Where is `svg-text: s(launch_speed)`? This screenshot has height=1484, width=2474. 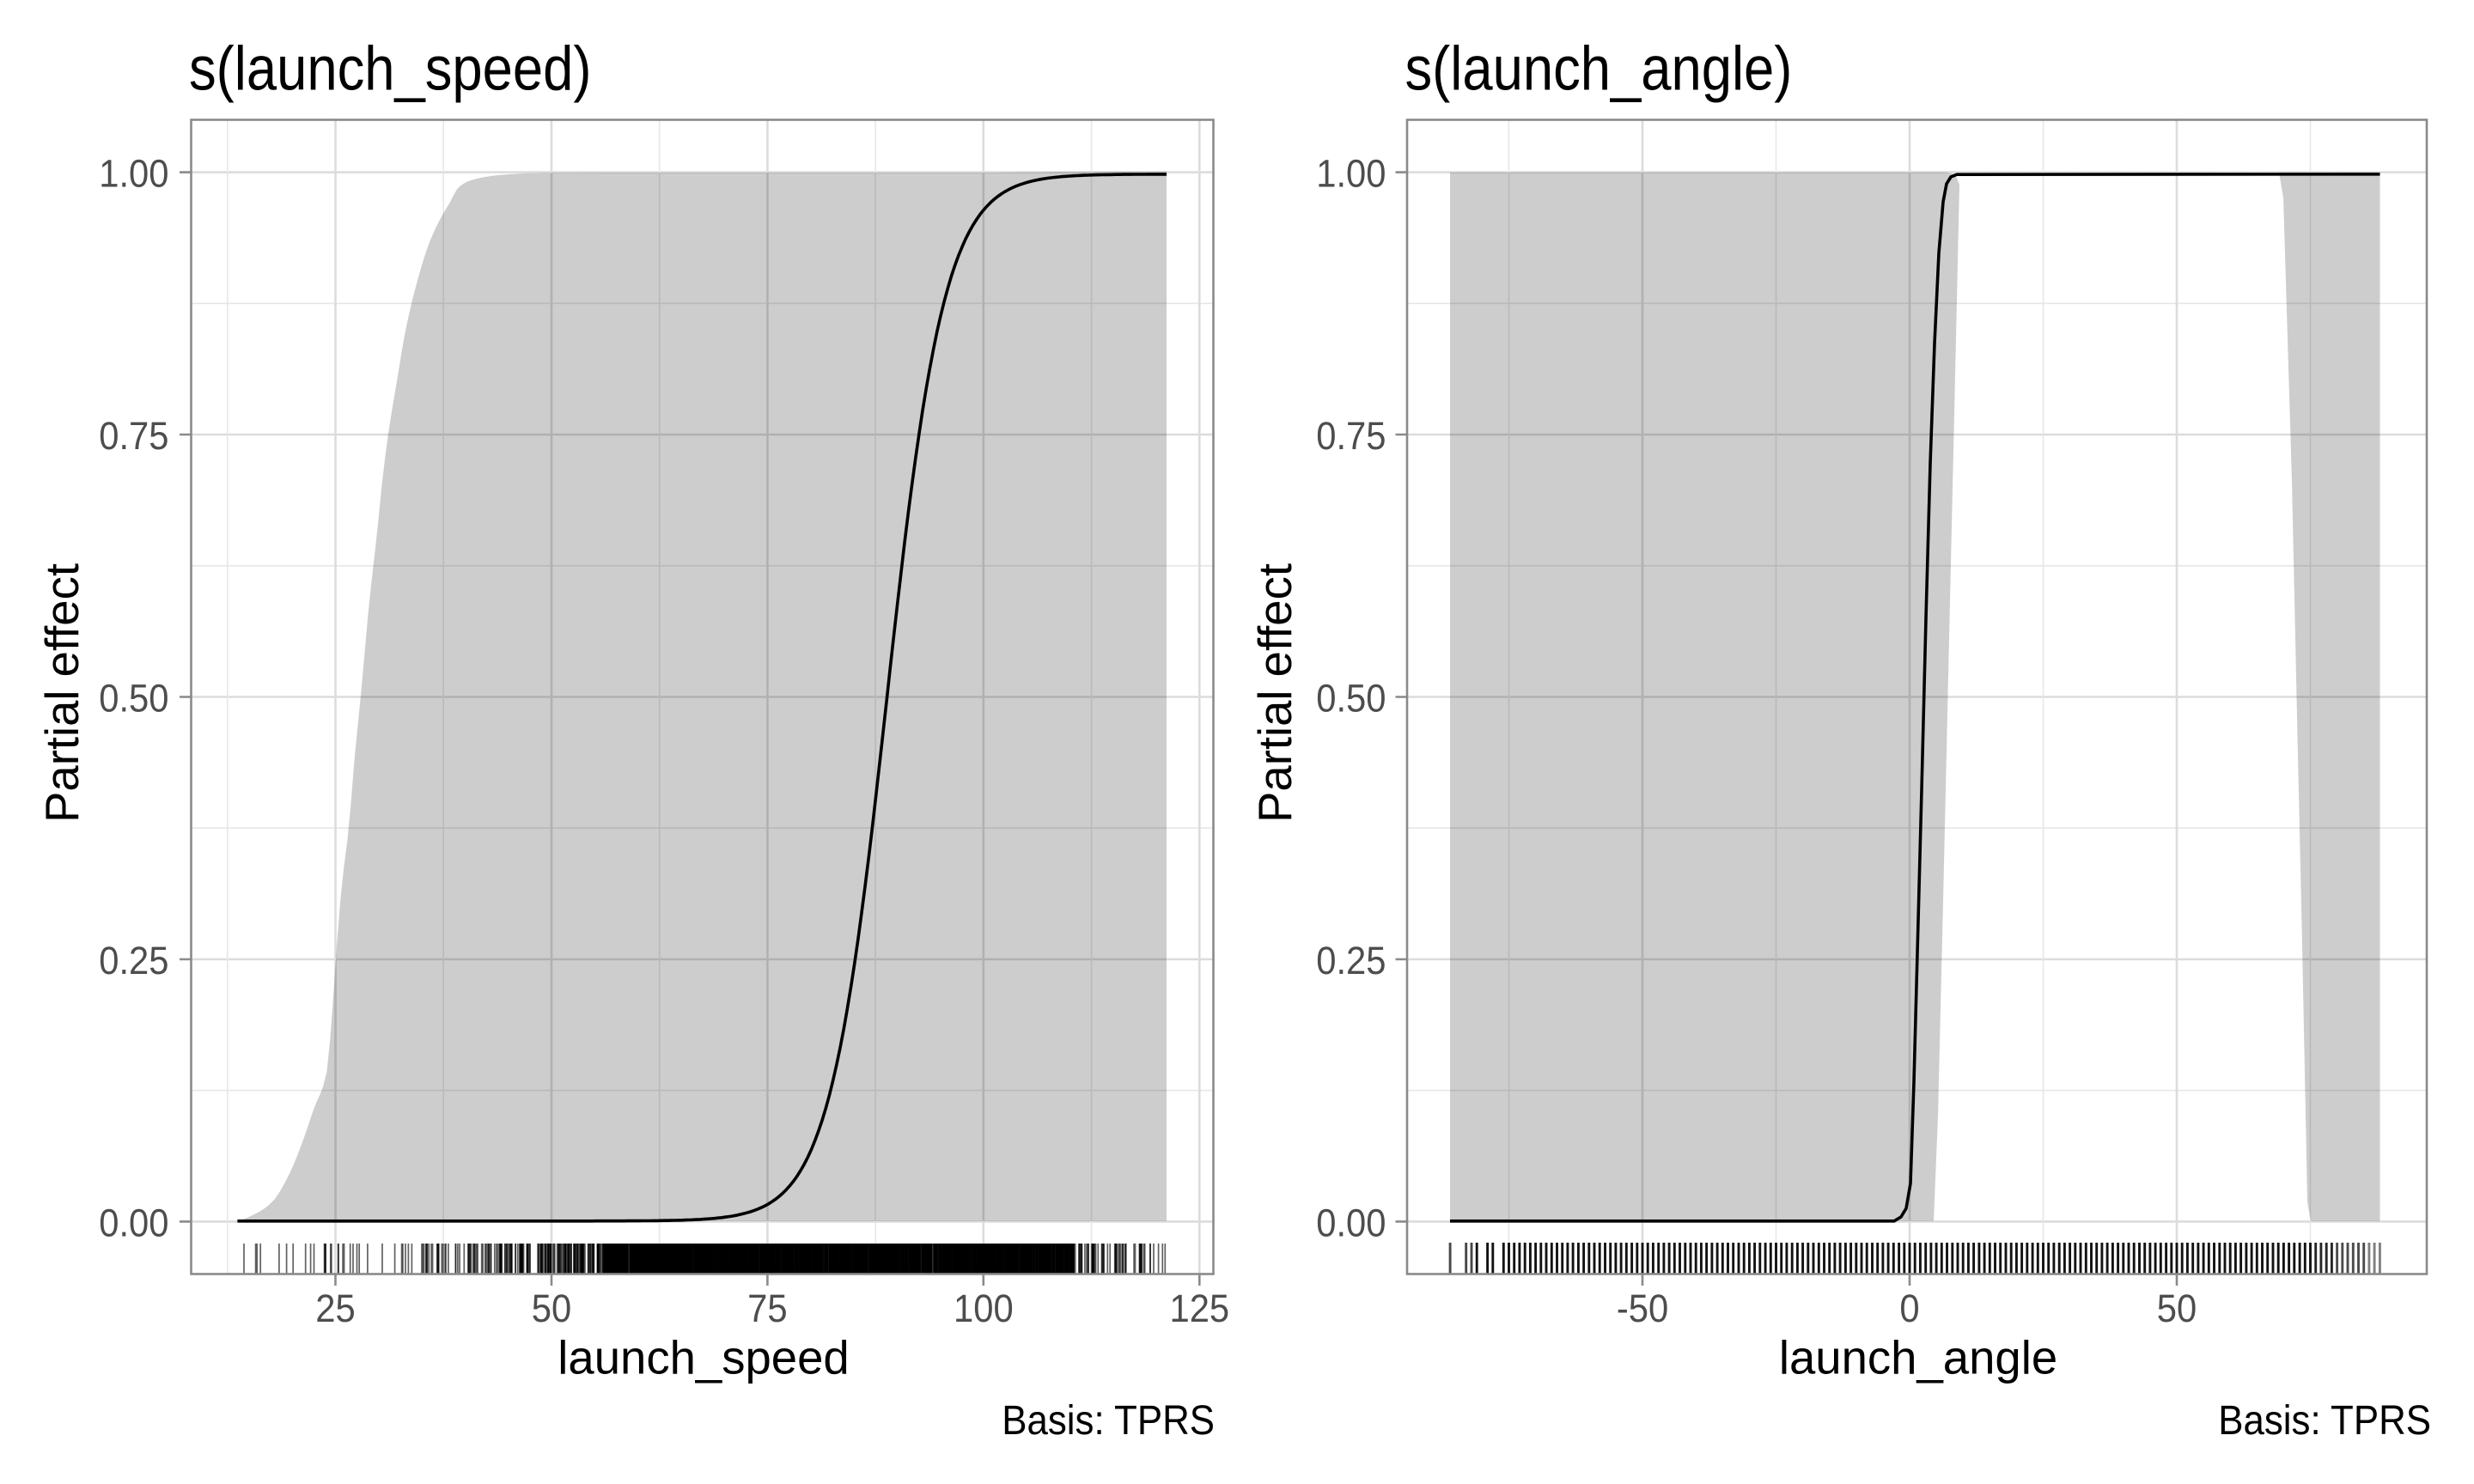 svg-text: s(launch_speed) is located at coordinates (390, 69).